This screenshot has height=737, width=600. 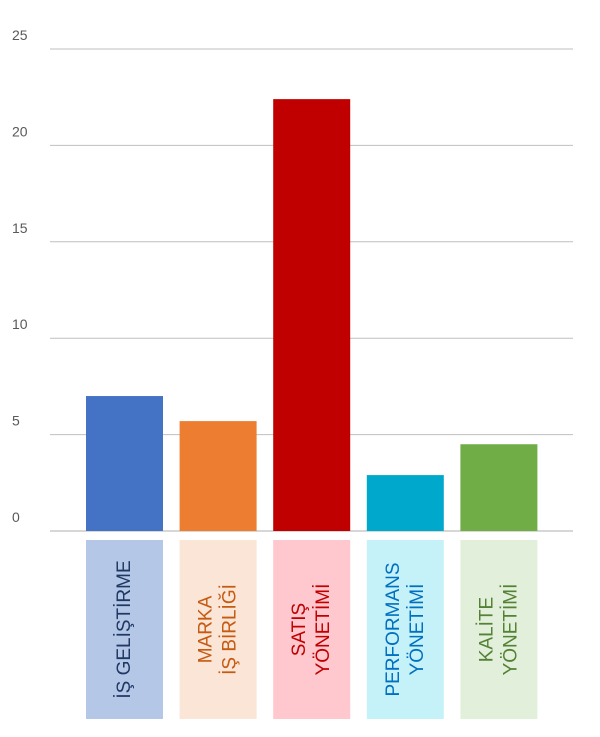 I want to click on y-tick-label: 5, so click(x=16, y=421).